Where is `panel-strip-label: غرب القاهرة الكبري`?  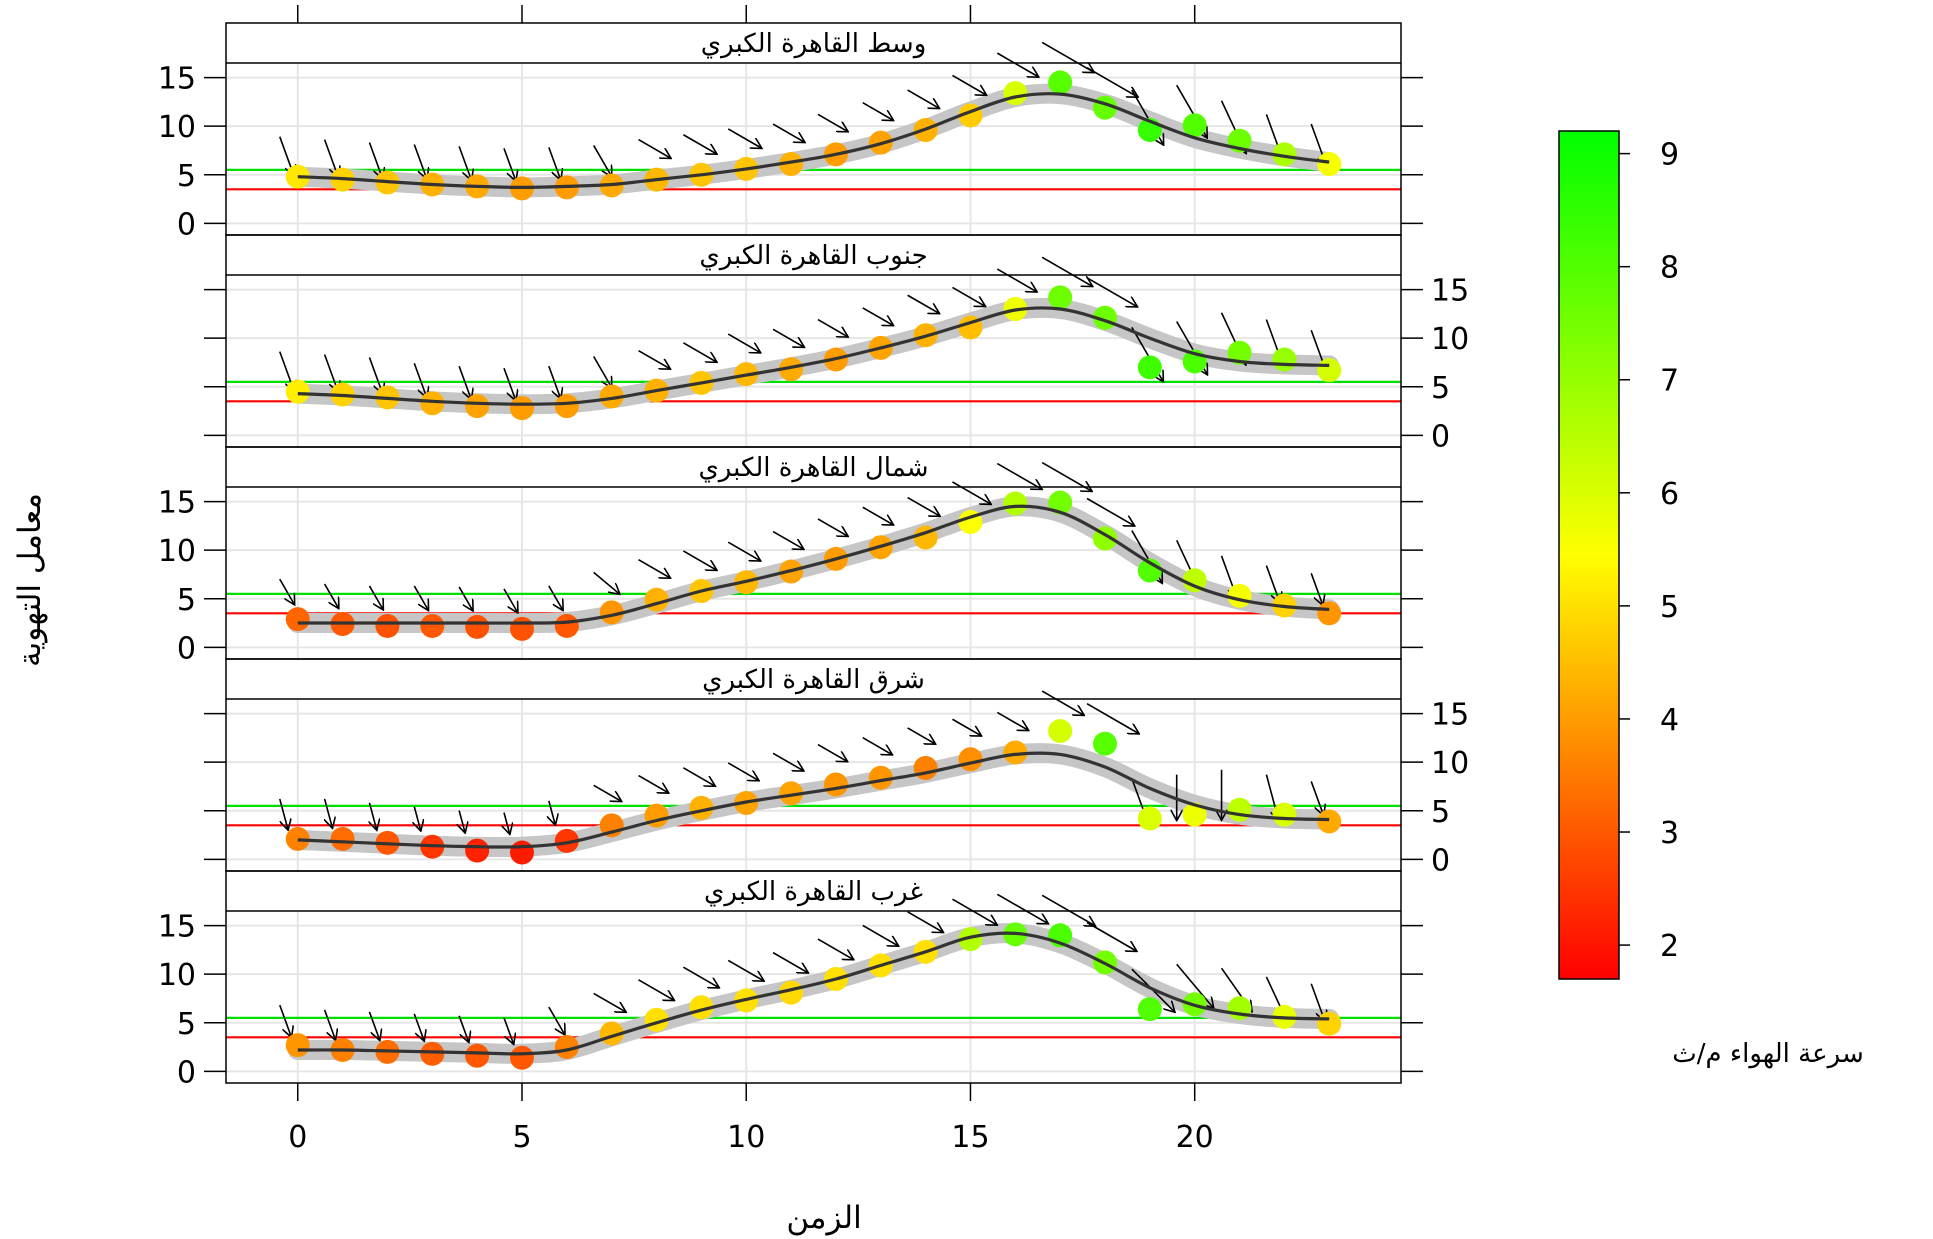
panel-strip-label: غرب القاهرة الكبري is located at coordinates (813, 892).